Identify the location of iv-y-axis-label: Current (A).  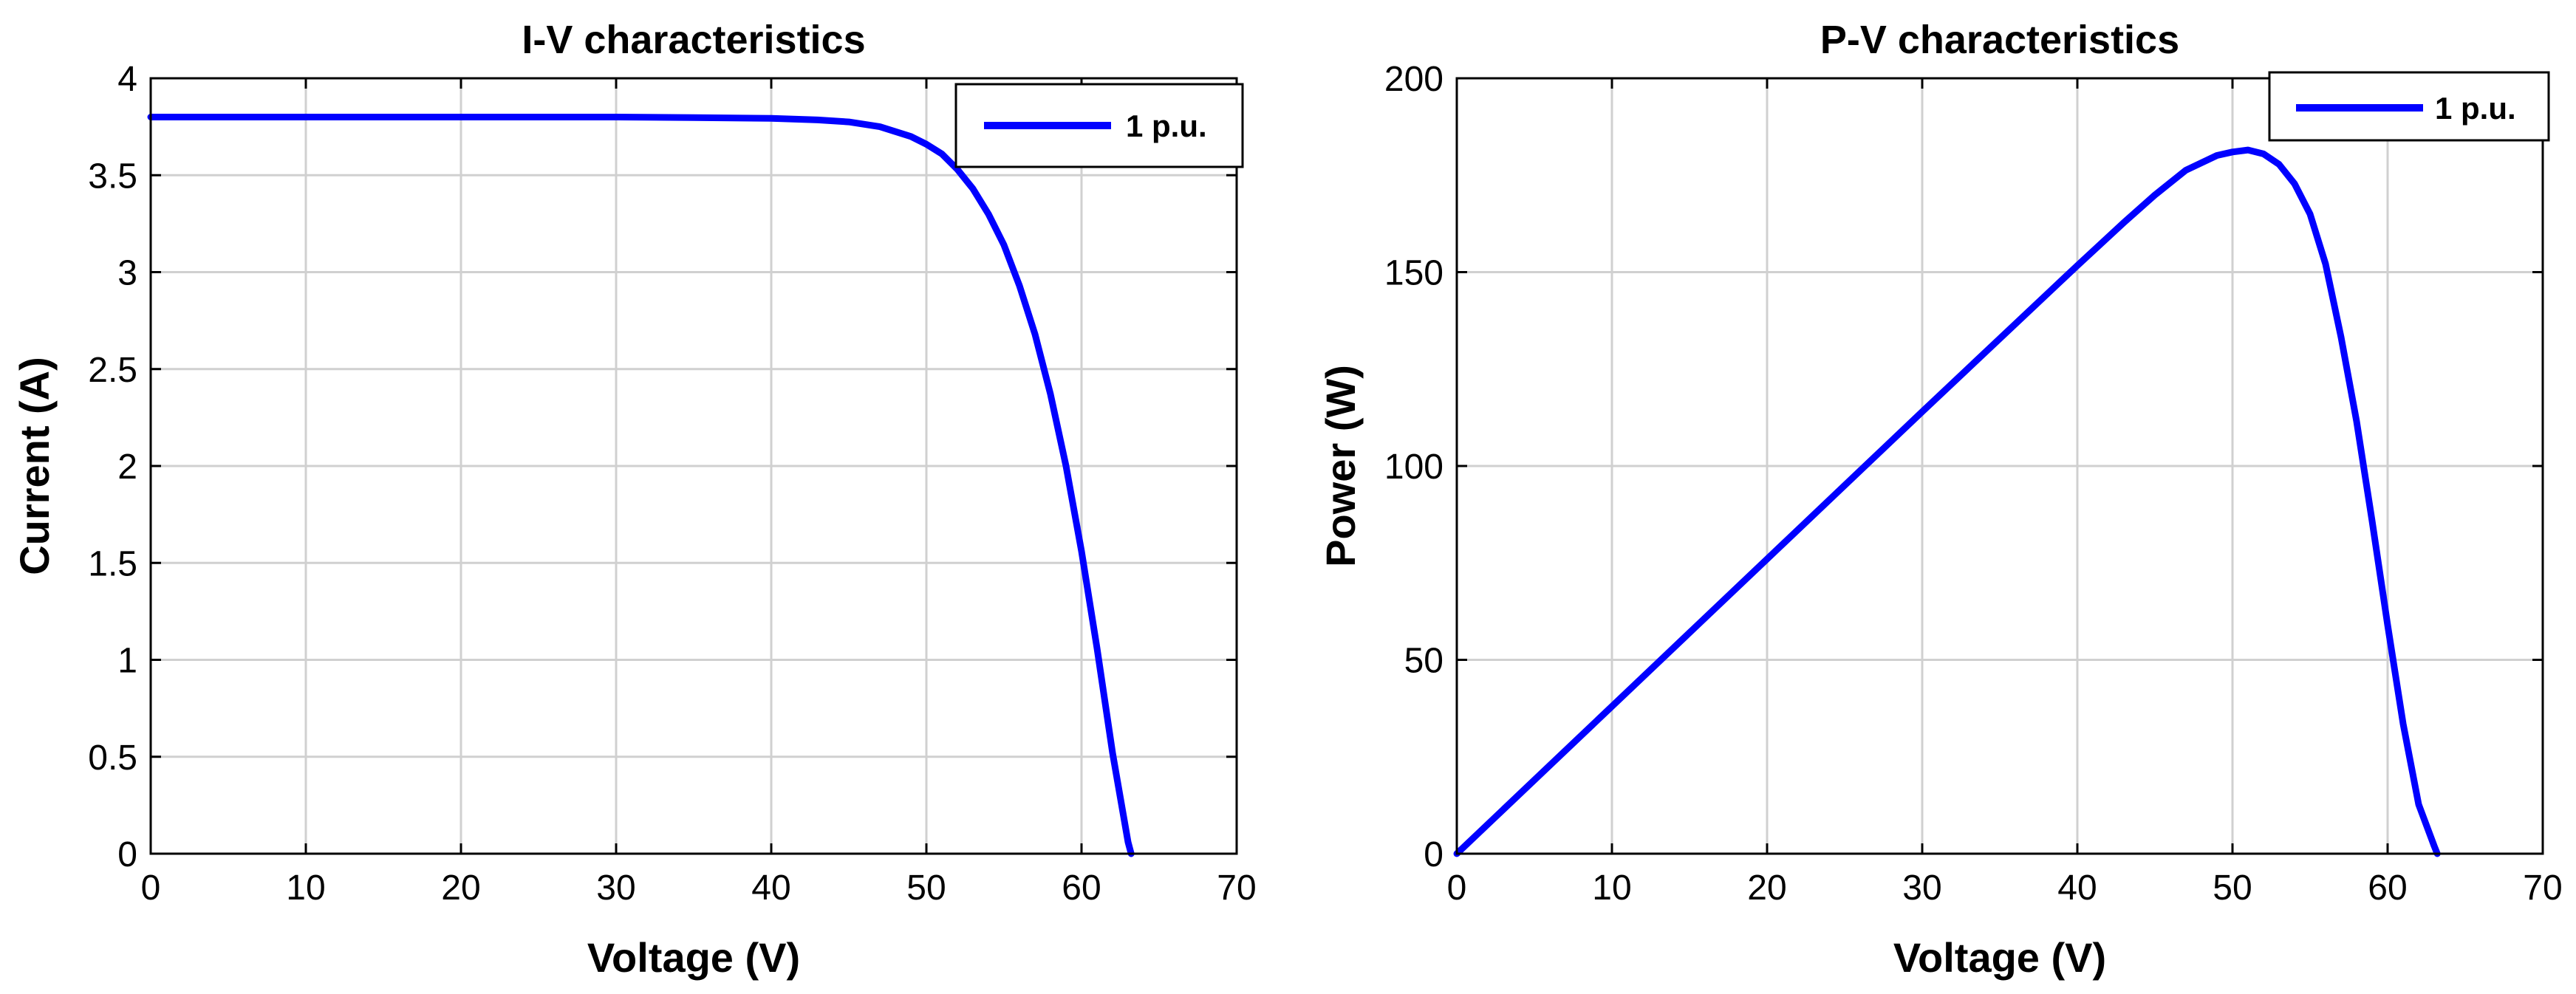
(34, 466).